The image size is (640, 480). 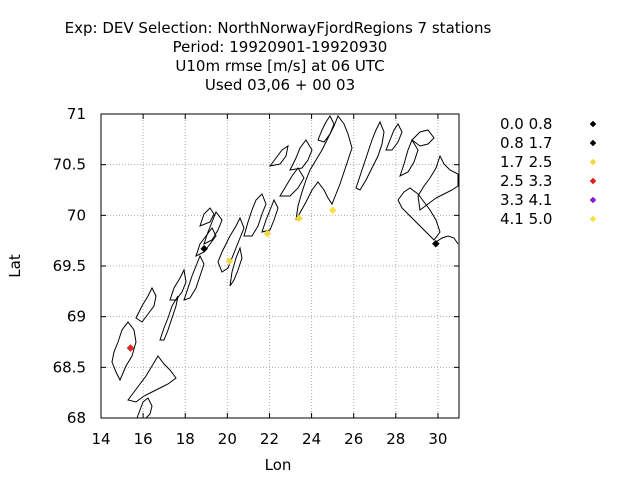 I want to click on x-tick-label: 28, so click(x=395, y=439).